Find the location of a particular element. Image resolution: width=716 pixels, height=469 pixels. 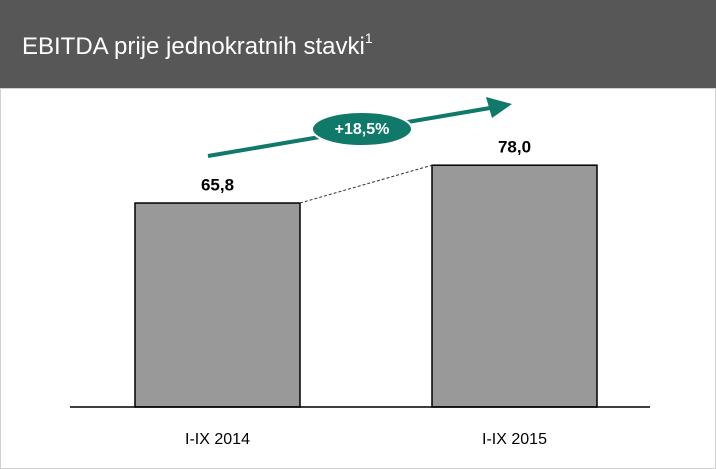

connector is located at coordinates (366, 184).